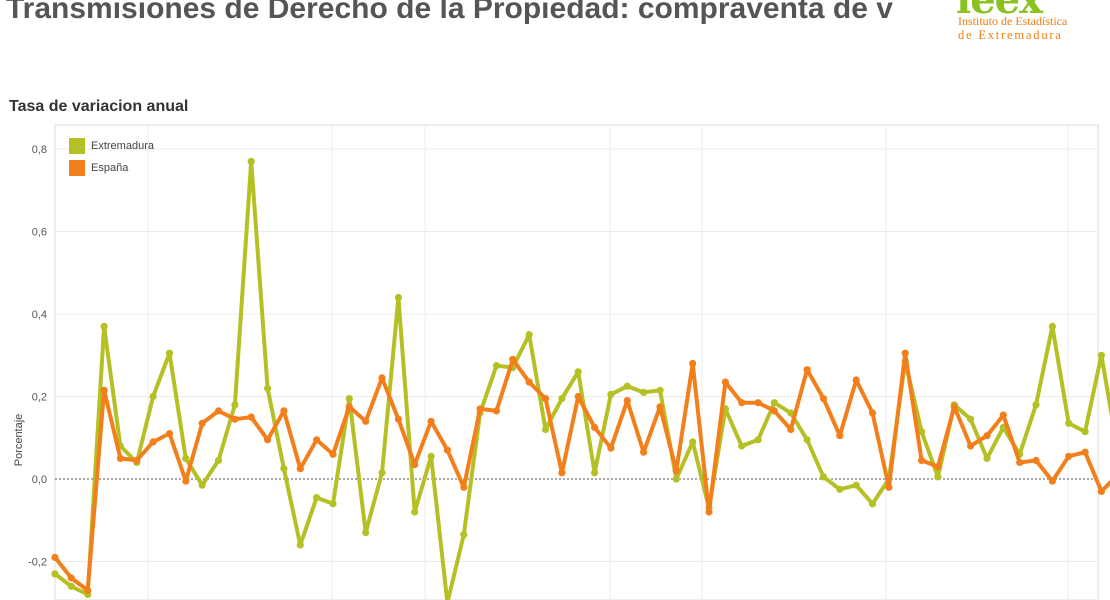 The image size is (1110, 600). I want to click on legend-swatch, so click(77, 168).